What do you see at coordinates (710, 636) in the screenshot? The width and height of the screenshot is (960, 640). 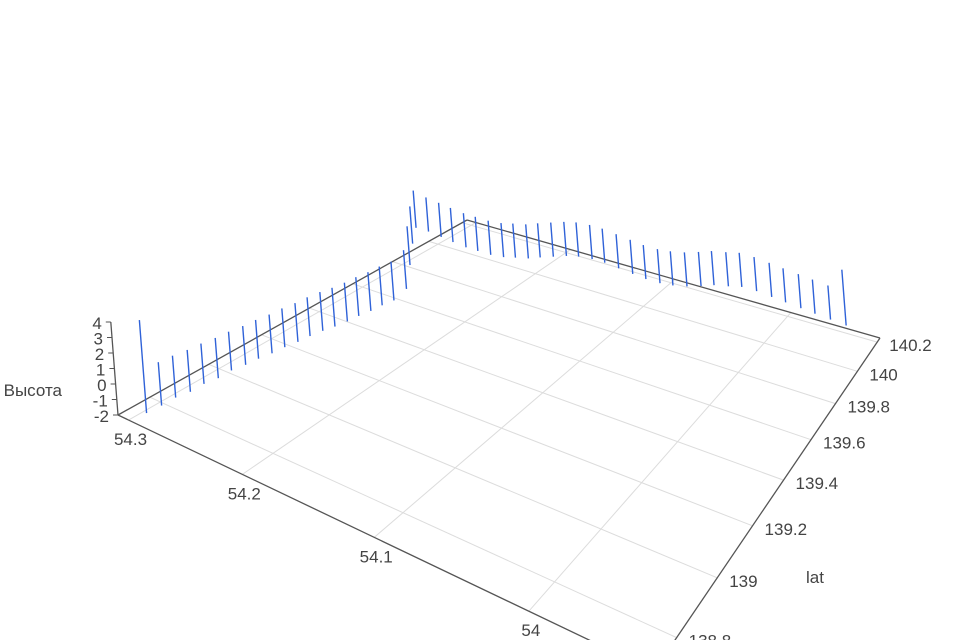 I see `lat-tick-label: 138.8` at bounding box center [710, 636].